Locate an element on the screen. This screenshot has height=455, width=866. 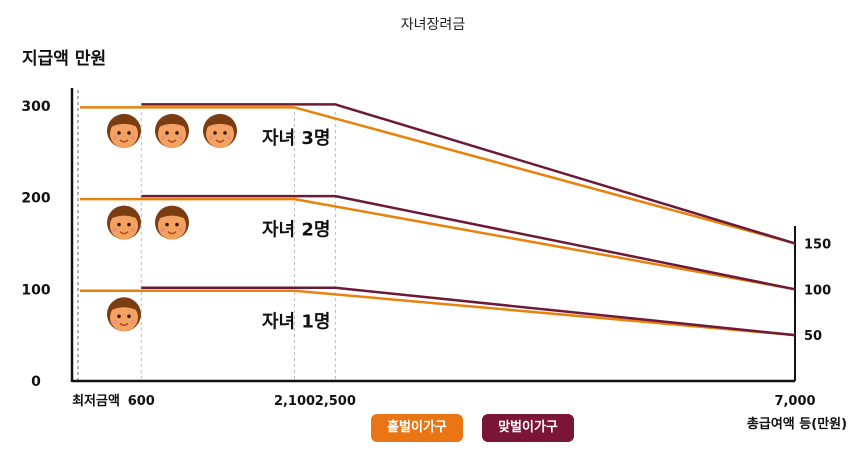
legend-single-earner: 홑벌이가구 is located at coordinates (417, 428).